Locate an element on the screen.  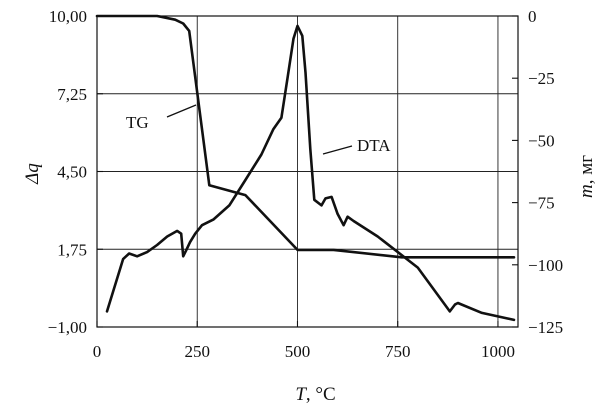
x-tick-label: 250 is located at coordinates (197, 351).